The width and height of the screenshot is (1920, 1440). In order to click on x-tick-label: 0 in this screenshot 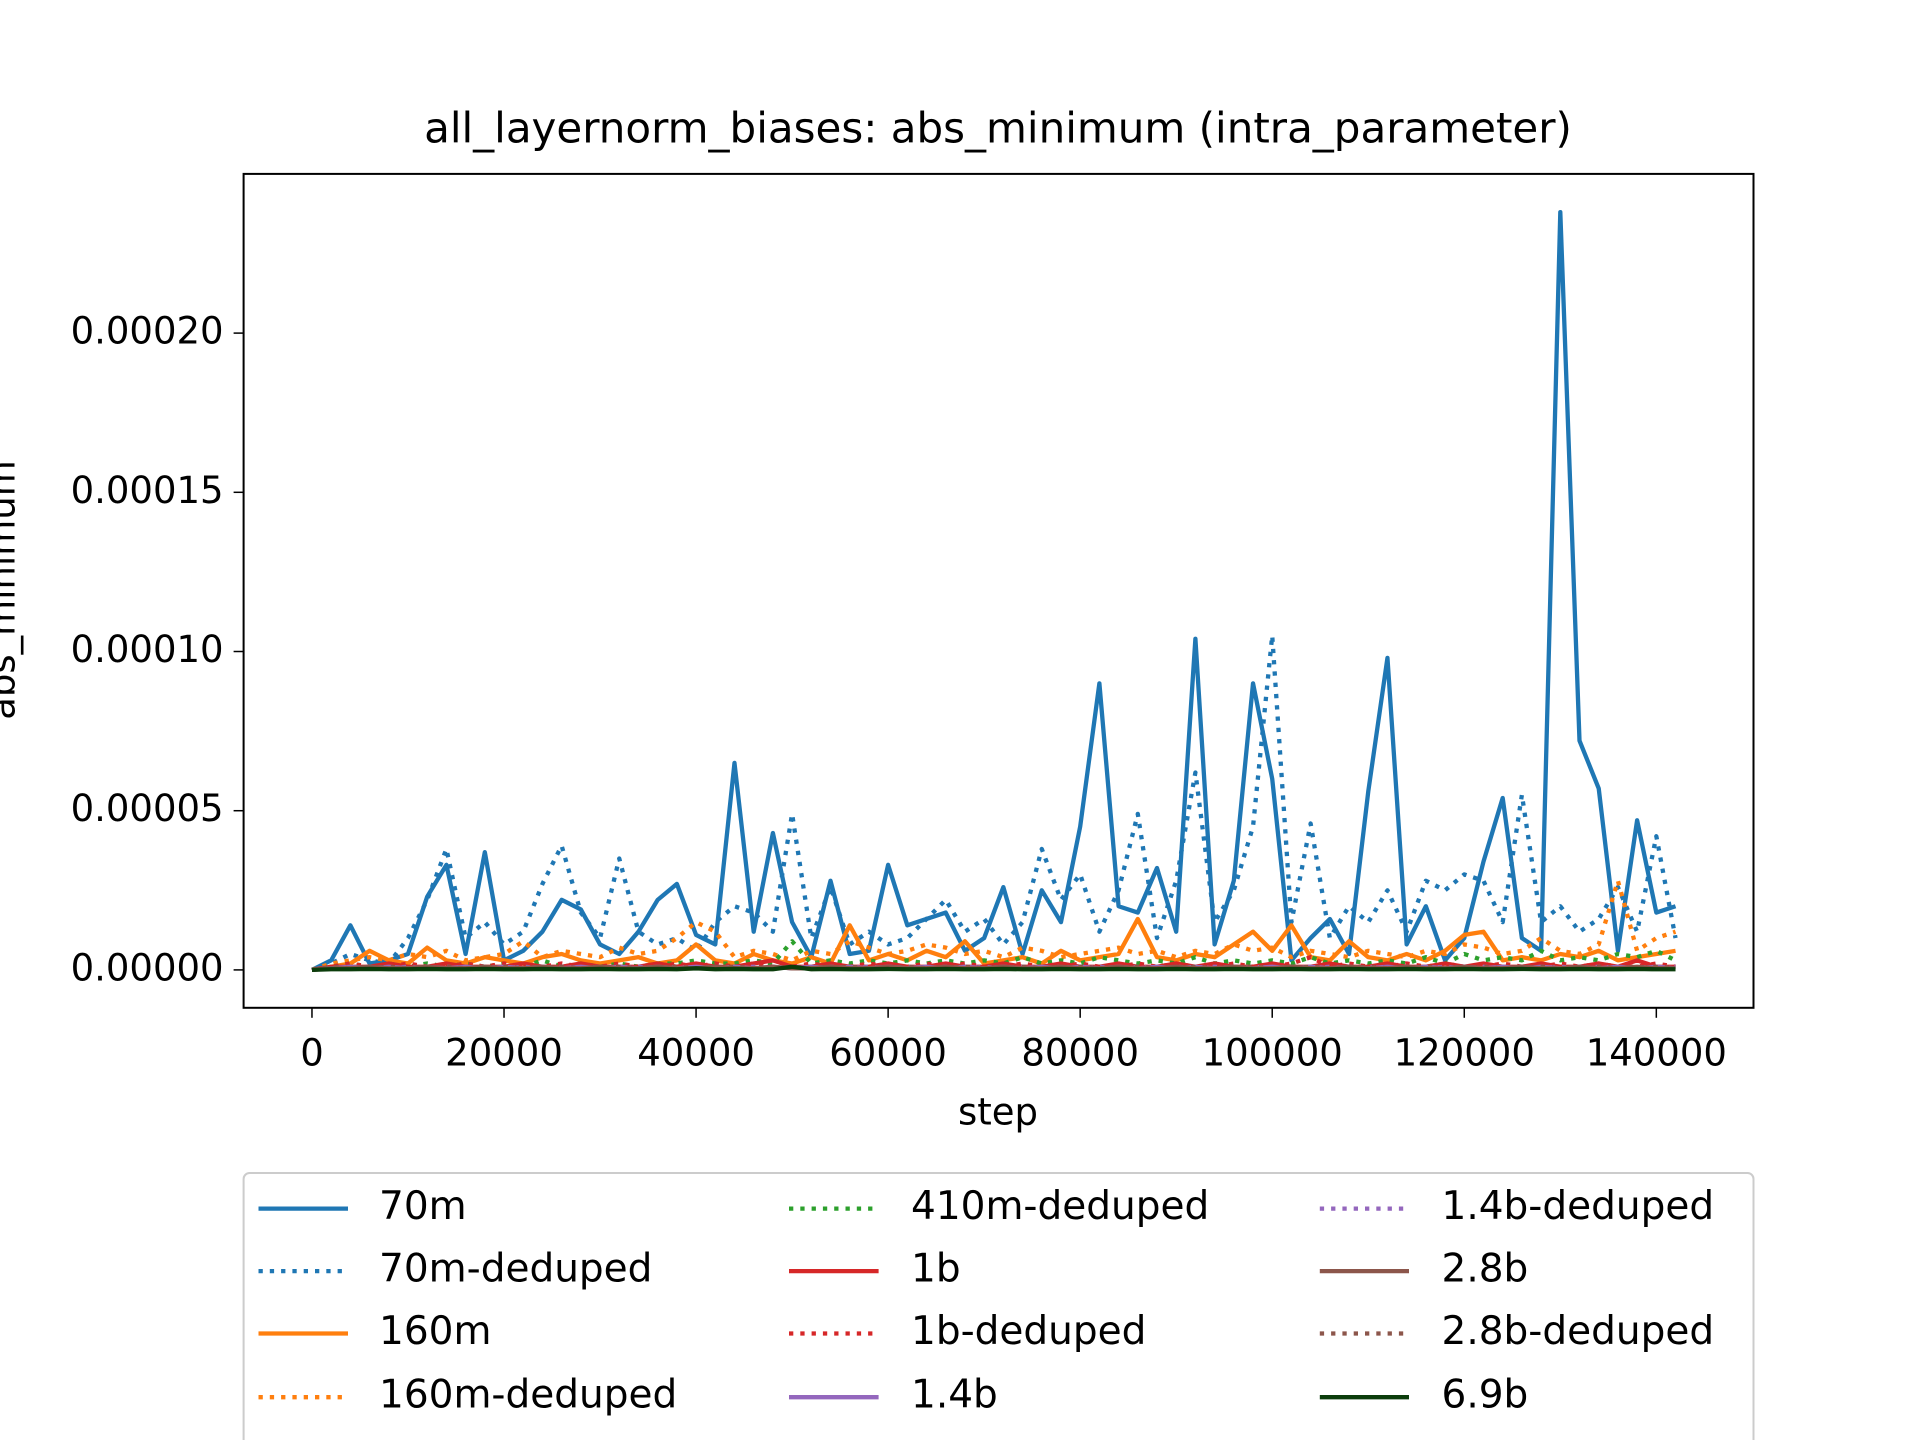, I will do `click(312, 1052)`.